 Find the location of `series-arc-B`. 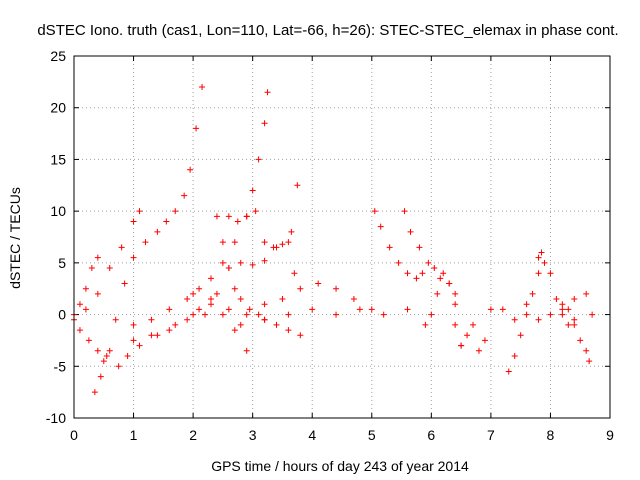

series-arc-B is located at coordinates (148, 240).